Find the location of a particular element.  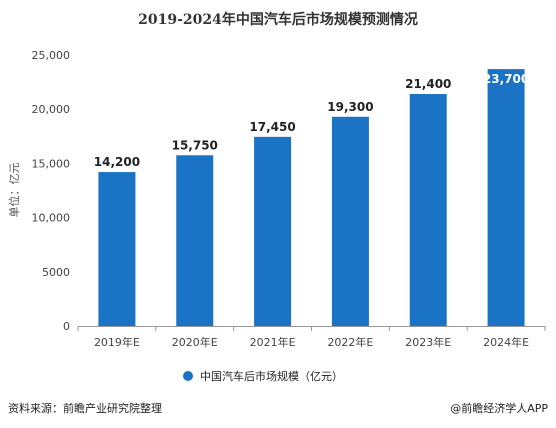

y-tick-label: 10,000 is located at coordinates (51, 218).